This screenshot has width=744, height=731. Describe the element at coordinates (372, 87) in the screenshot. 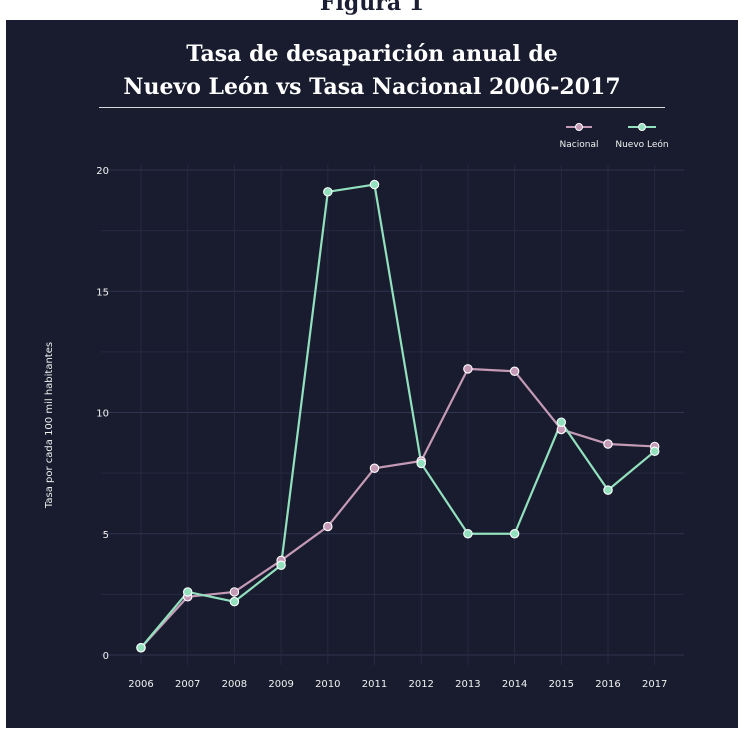

I see `chart-title-line-2: Nuevo León vs Tasa Nacional 2006-2017` at that location.